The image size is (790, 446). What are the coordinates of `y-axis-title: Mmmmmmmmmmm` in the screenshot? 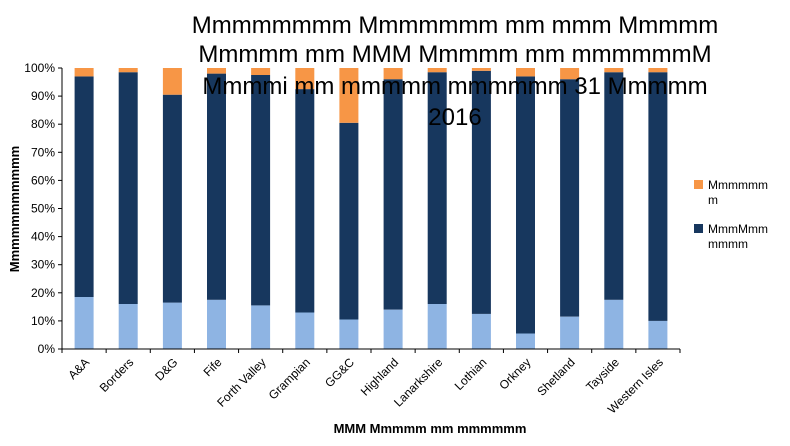 It's located at (14, 209).